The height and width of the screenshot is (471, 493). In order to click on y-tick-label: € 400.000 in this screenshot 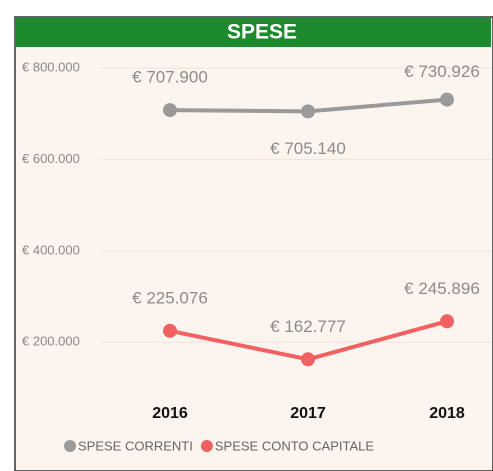, I will do `click(51, 249)`.